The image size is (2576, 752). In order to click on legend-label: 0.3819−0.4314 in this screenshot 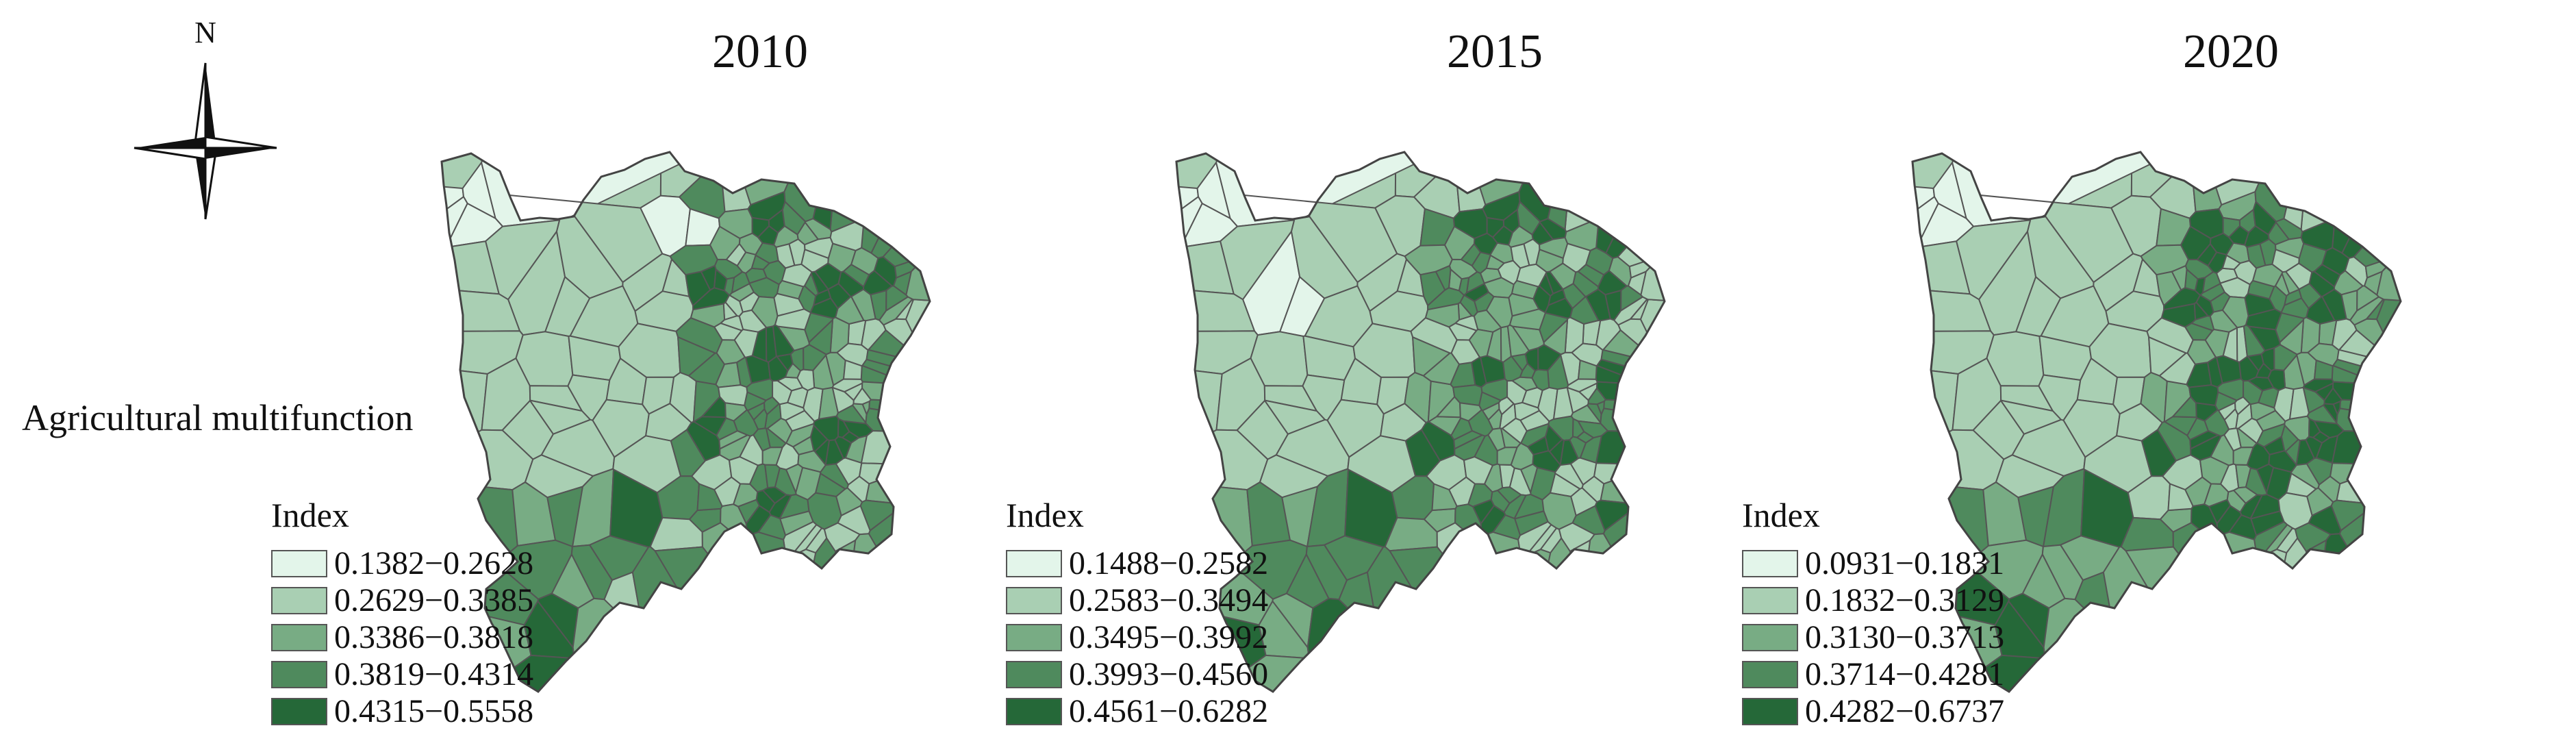, I will do `click(434, 674)`.